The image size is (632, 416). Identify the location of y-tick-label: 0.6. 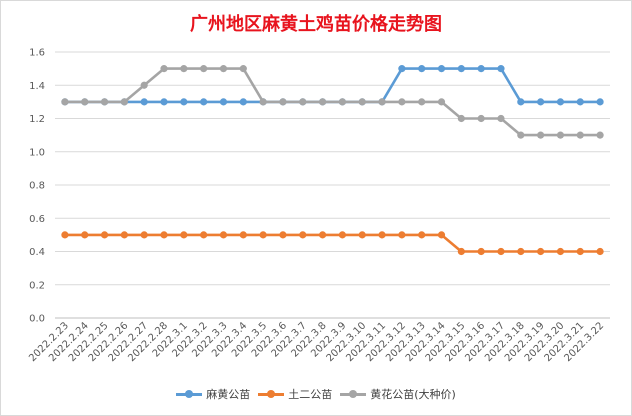
(37, 219).